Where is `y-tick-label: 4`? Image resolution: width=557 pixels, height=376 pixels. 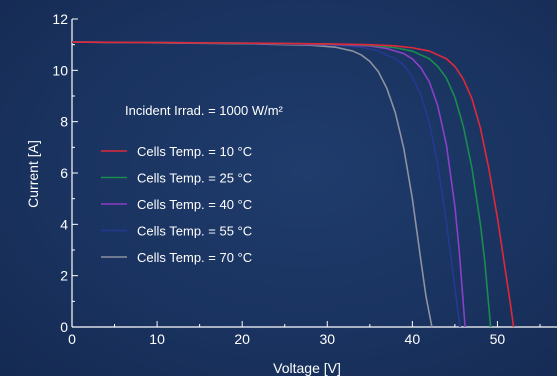 y-tick-label: 4 is located at coordinates (64, 224).